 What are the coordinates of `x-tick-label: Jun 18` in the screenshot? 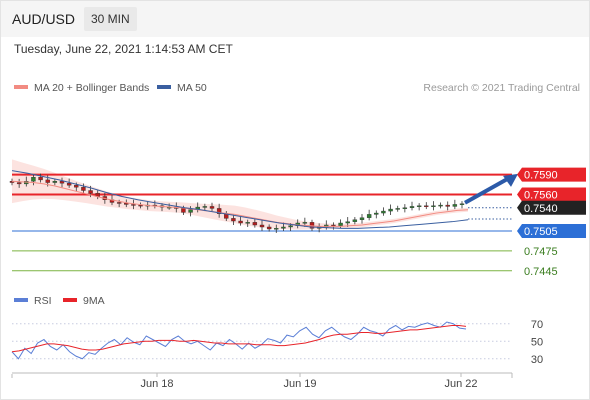 It's located at (156, 384).